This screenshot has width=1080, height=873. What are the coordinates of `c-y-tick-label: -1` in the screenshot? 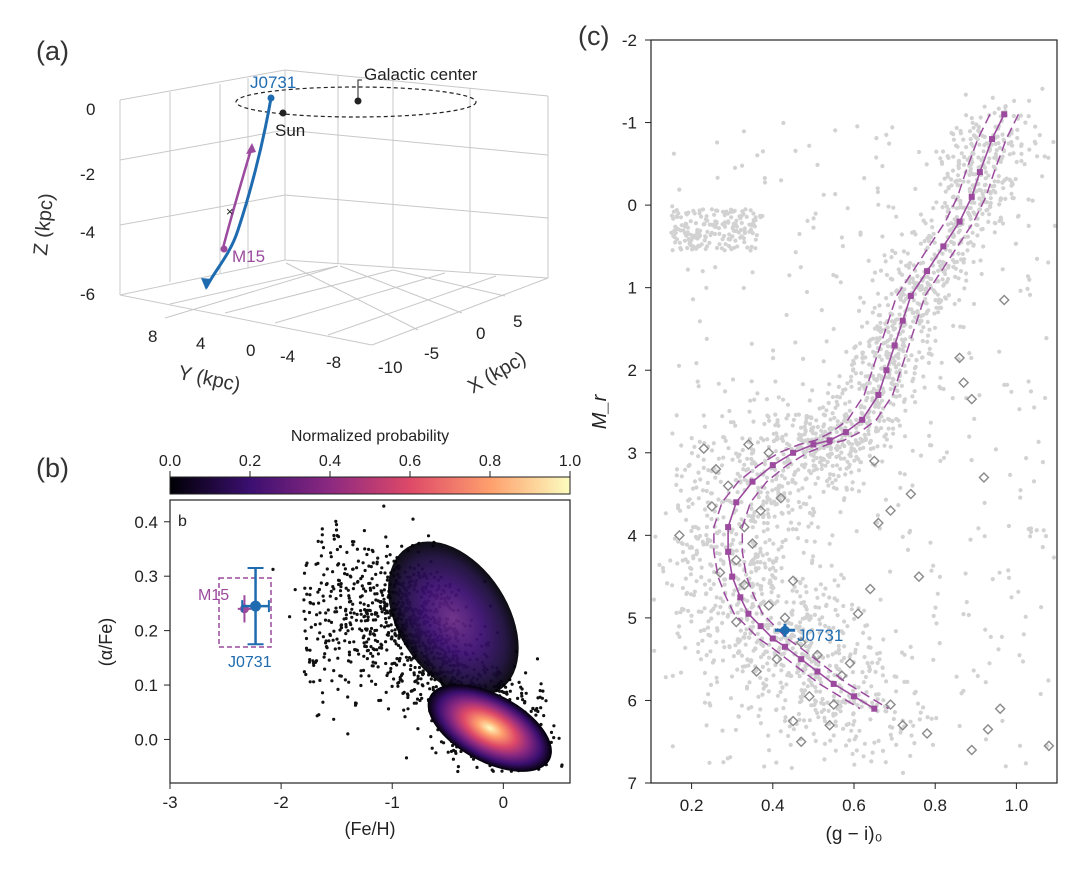 It's located at (629, 123).